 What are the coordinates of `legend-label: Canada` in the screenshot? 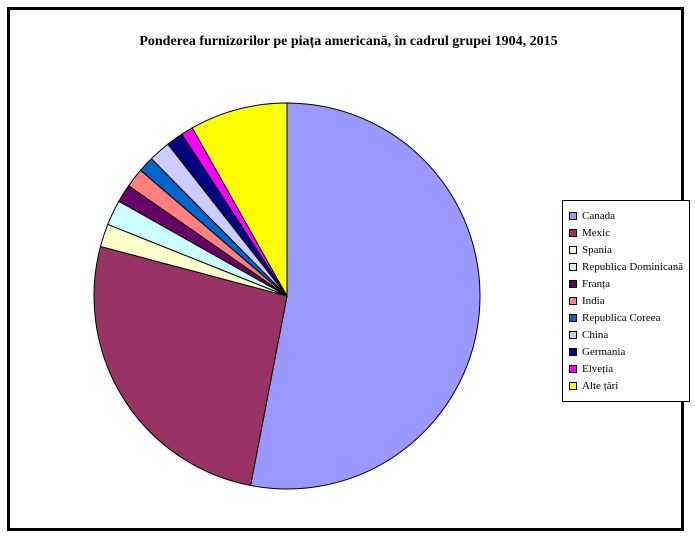 It's located at (598, 215).